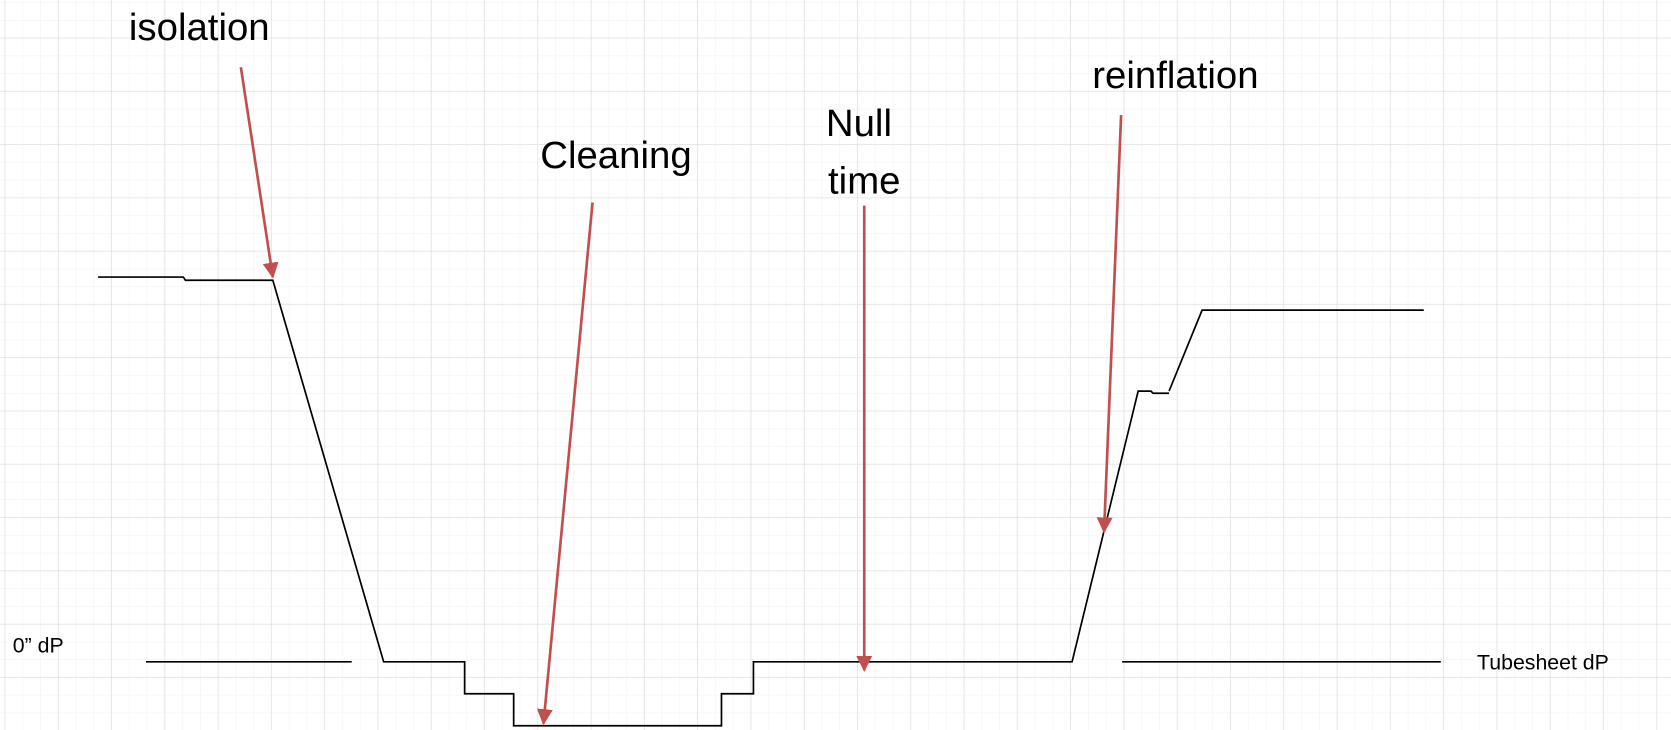  What do you see at coordinates (864, 180) in the screenshot?
I see `label: time` at bounding box center [864, 180].